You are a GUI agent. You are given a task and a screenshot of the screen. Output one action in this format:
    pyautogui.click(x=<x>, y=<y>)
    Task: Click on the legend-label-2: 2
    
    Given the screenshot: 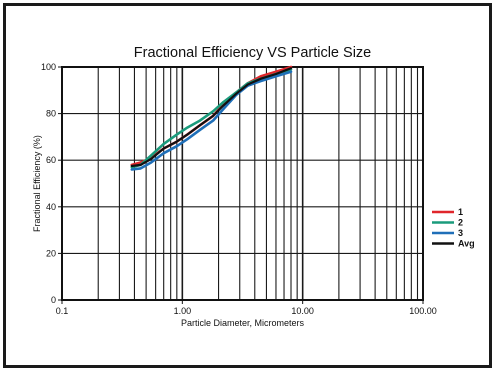 What is the action you would take?
    pyautogui.click(x=460, y=223)
    